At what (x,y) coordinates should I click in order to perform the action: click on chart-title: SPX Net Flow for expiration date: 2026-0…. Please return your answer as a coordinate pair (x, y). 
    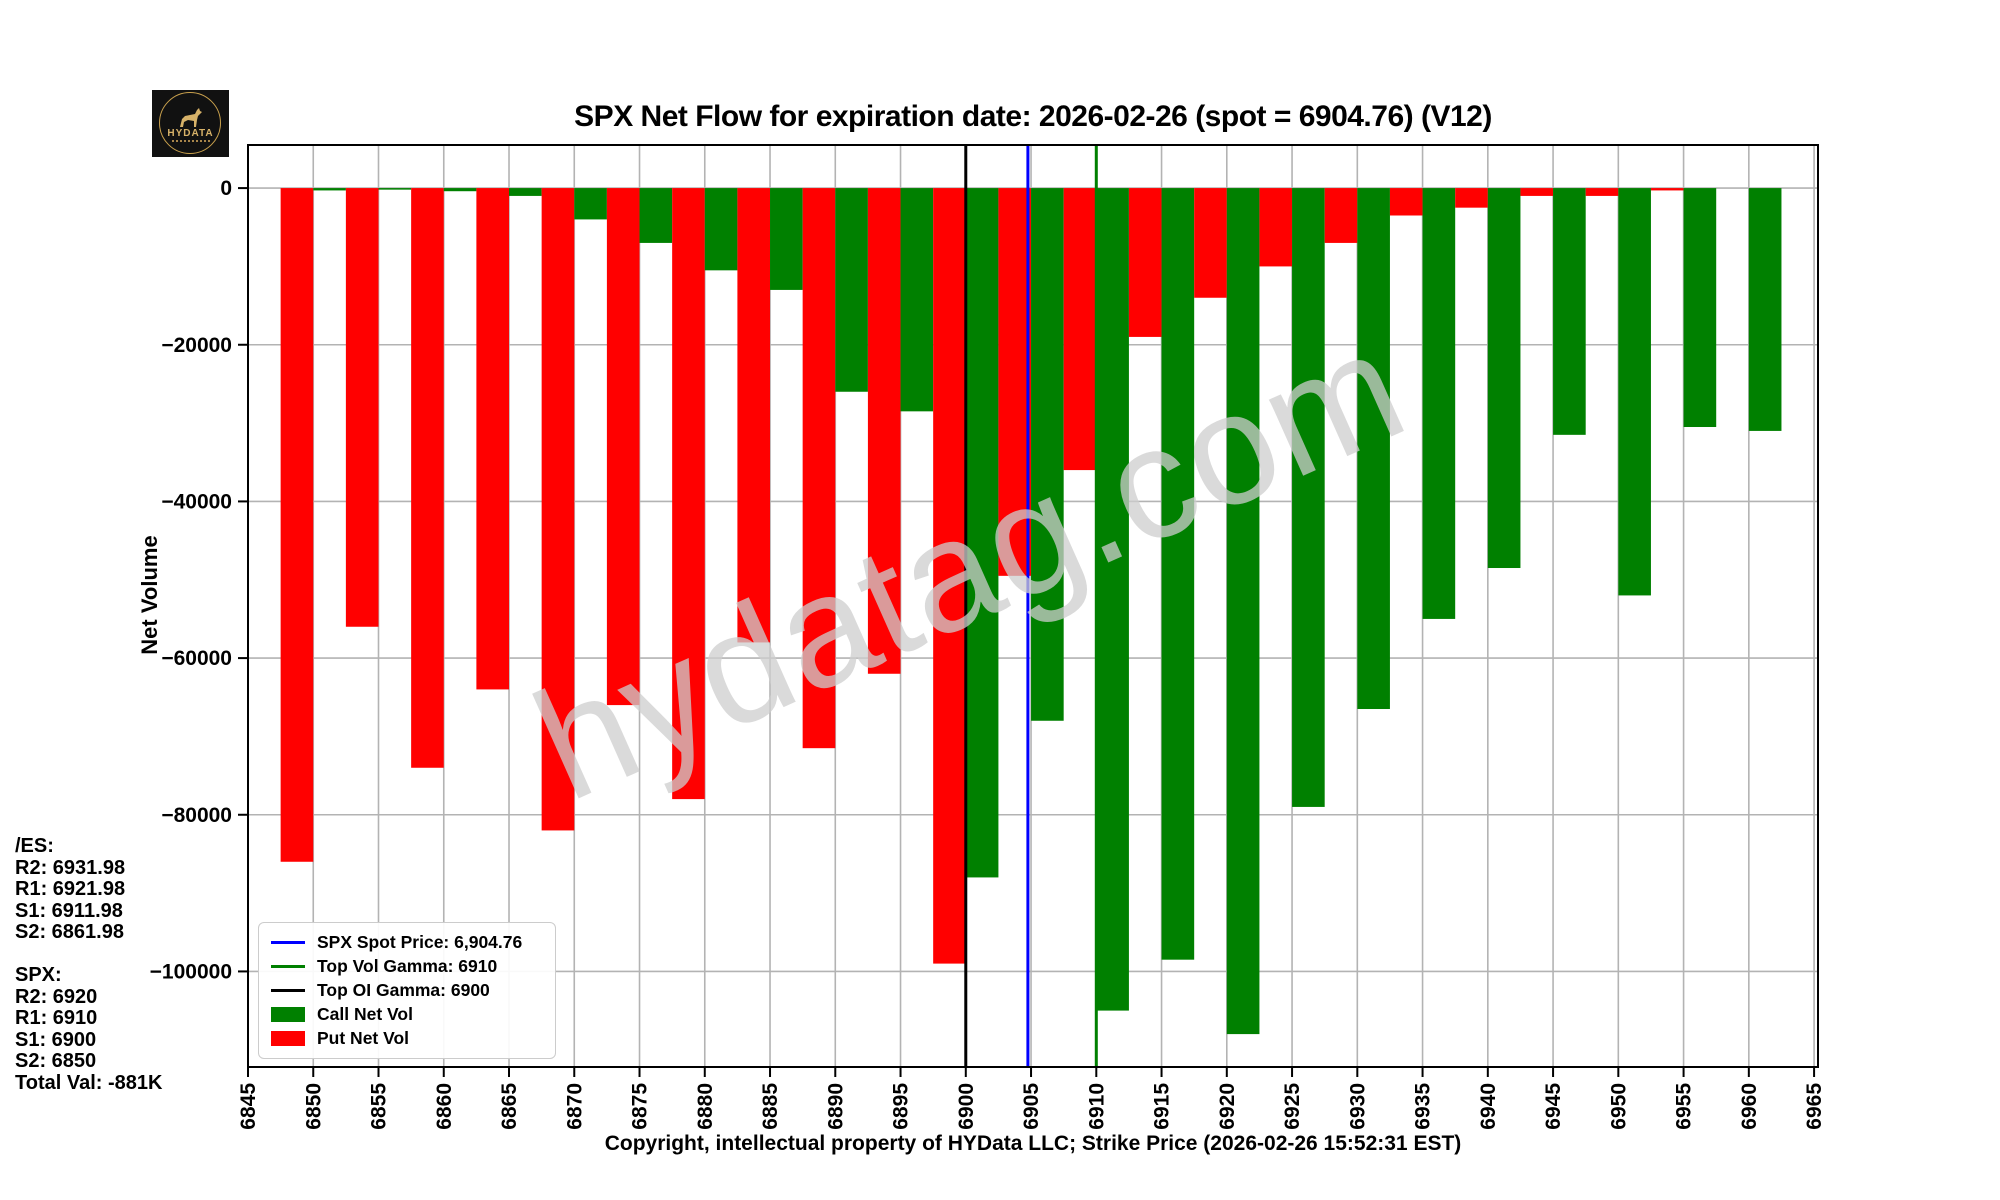
    Looking at the image, I should click on (1033, 116).